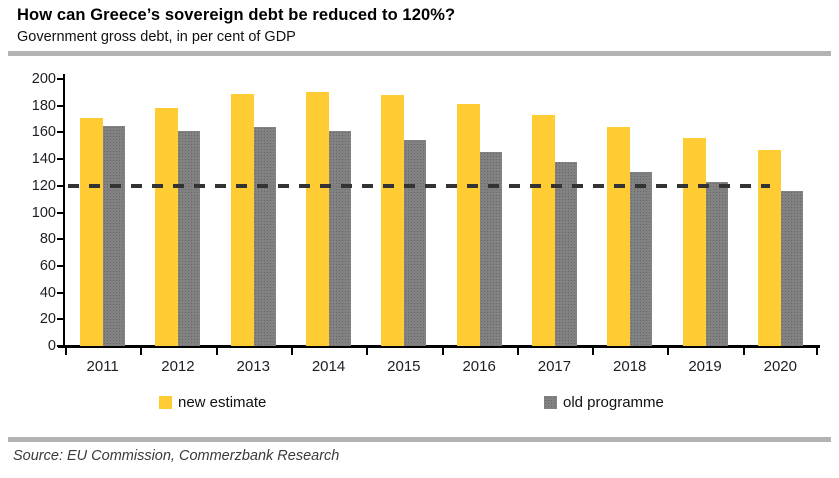 The width and height of the screenshot is (839, 478). Describe the element at coordinates (189, 238) in the screenshot. I see `bar-old-programme-2012` at that location.